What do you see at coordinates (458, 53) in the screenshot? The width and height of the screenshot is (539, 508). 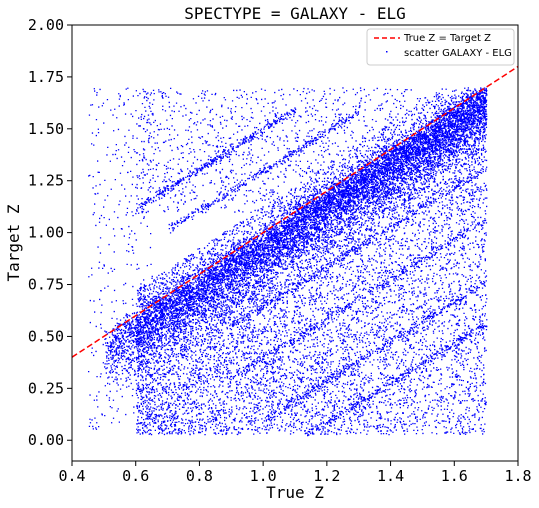 I see `legend-label-scatter: scatter GALAXY - ELG` at bounding box center [458, 53].